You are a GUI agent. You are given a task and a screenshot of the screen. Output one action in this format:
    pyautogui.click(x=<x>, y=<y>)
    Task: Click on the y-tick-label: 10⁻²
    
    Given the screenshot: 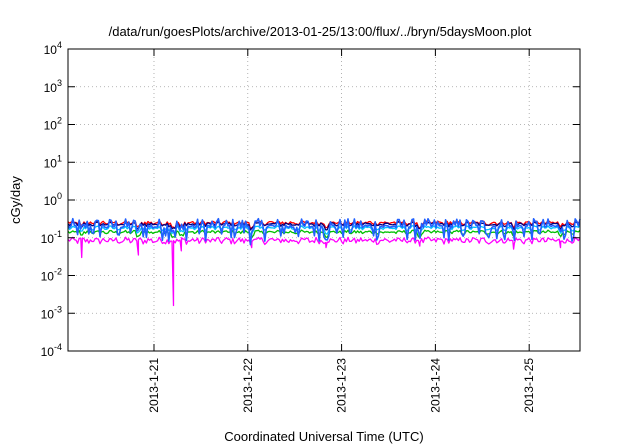 What is the action you would take?
    pyautogui.click(x=51, y=275)
    